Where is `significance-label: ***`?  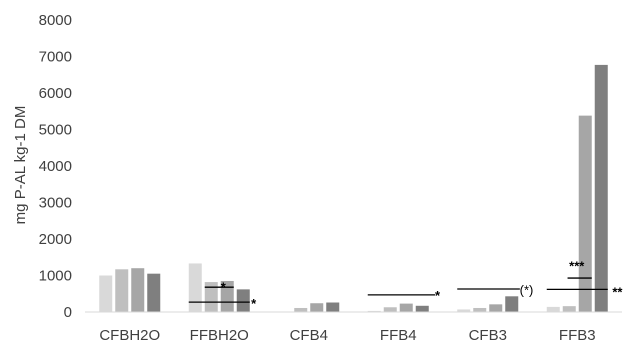
significance-label: *** is located at coordinates (577, 265).